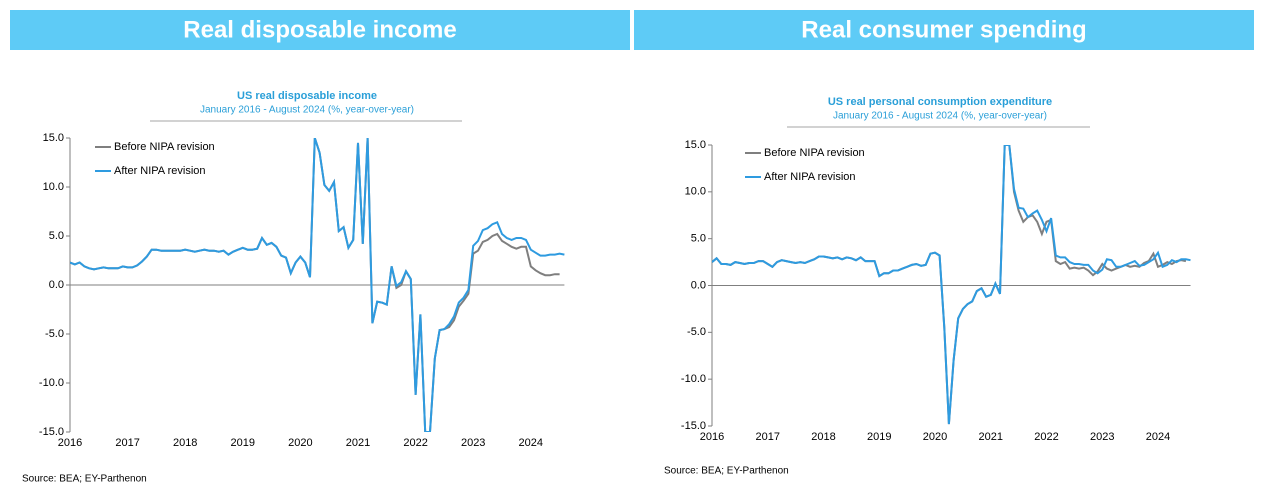 Image resolution: width=1277 pixels, height=498 pixels. What do you see at coordinates (307, 96) in the screenshot?
I see `chart-title: US real disposable income` at bounding box center [307, 96].